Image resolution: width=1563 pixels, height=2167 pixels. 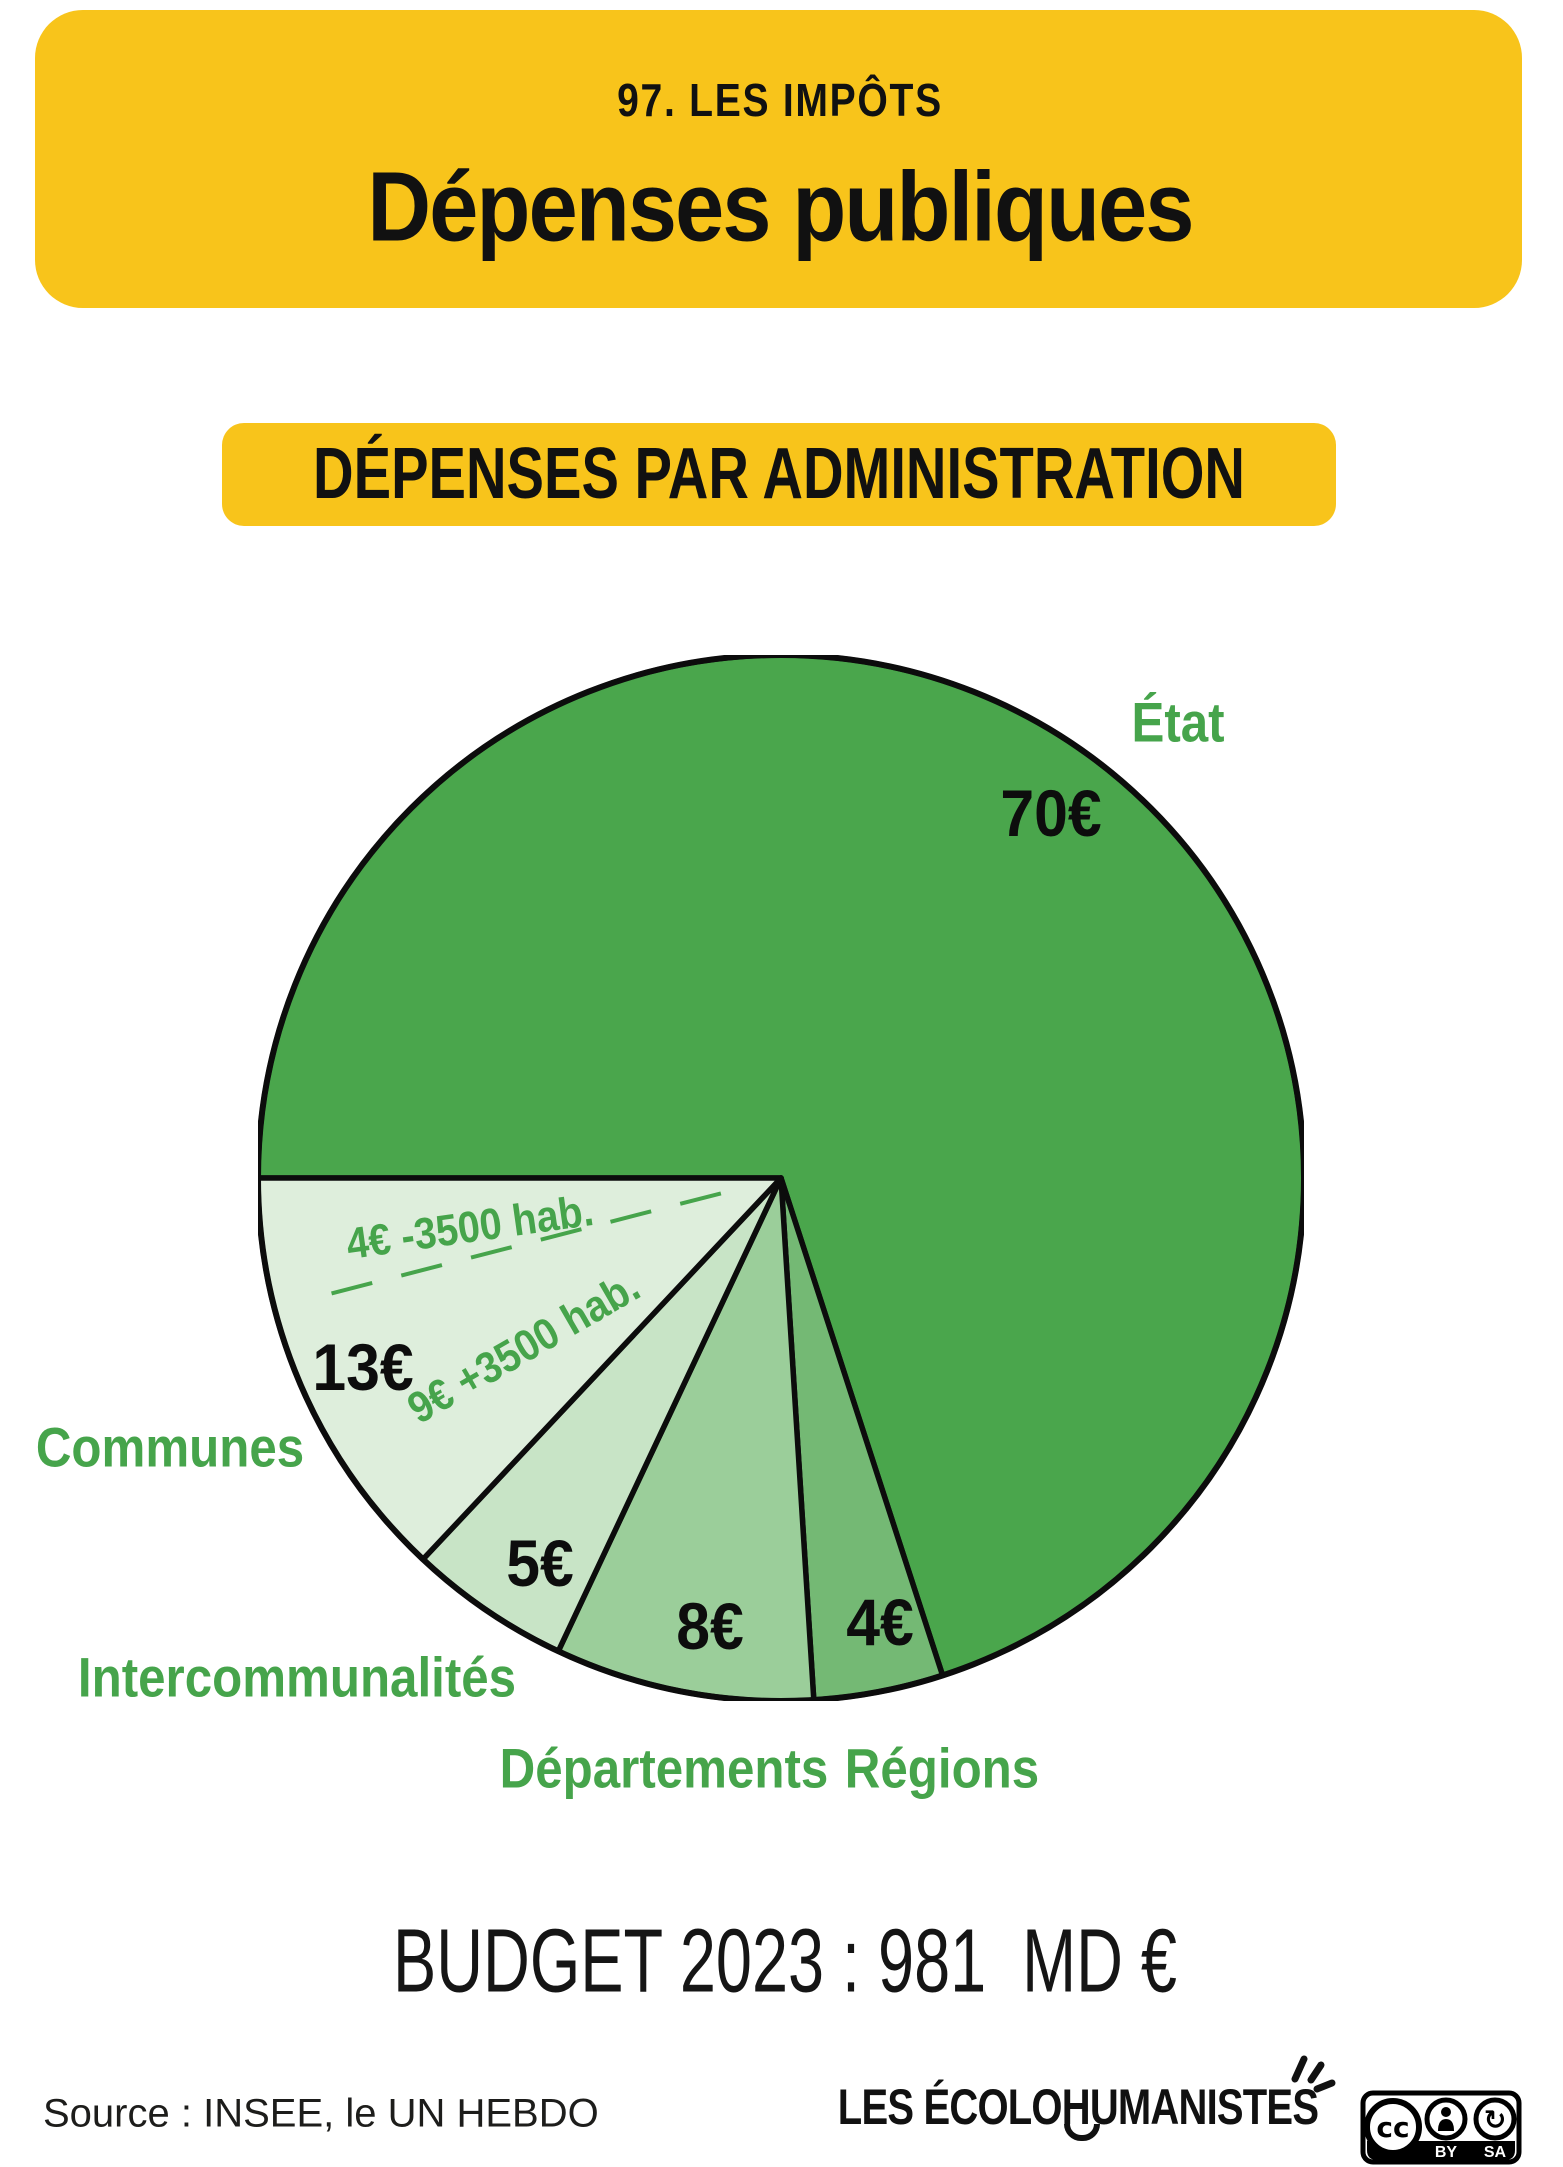 What do you see at coordinates (880, 1622) in the screenshot?
I see `segment-value-regions: 4€` at bounding box center [880, 1622].